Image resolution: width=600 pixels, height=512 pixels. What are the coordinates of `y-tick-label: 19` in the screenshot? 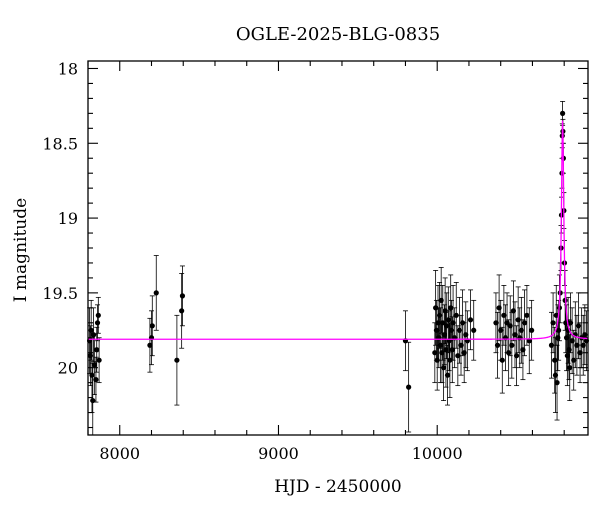 It's located at (68, 218).